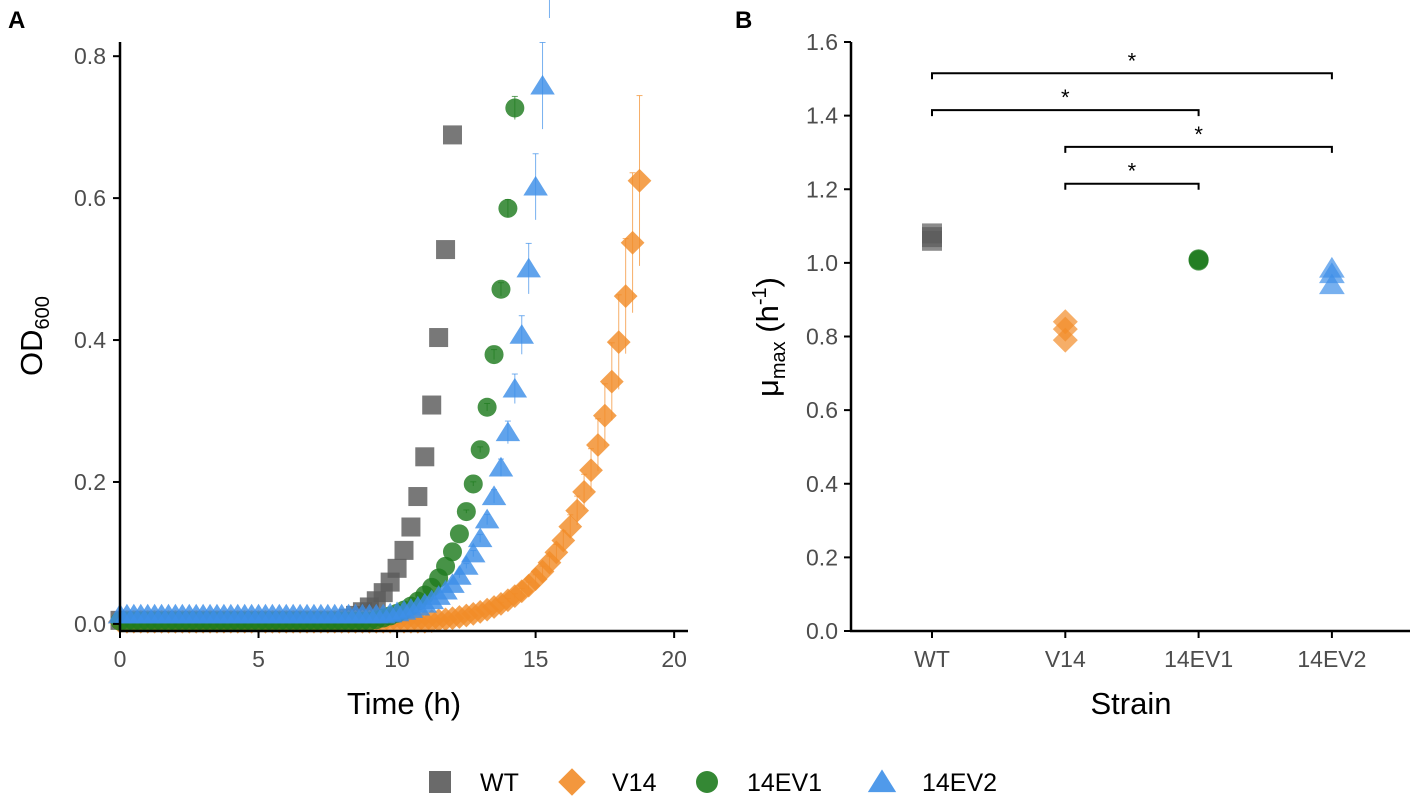 The height and width of the screenshot is (805, 1418). I want to click on legend-item-14ev1: 14EV1, so click(759, 783).